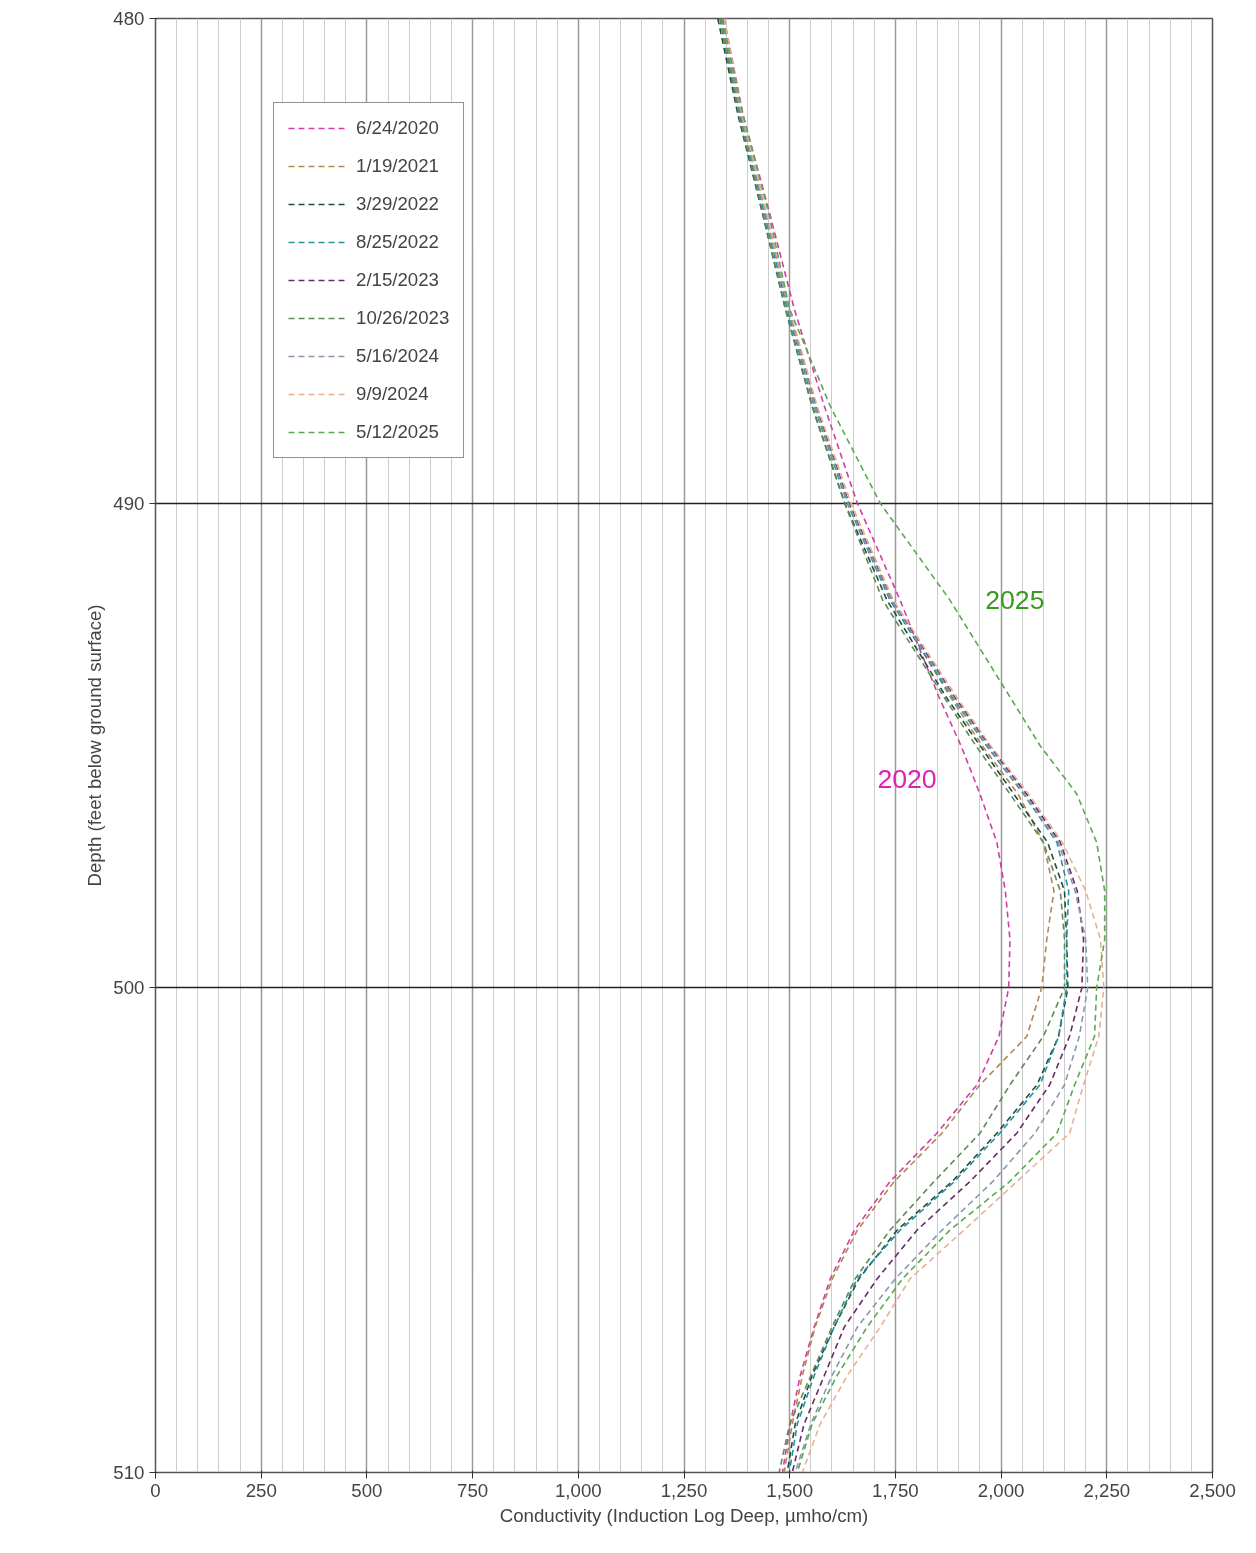  I want to click on x-tick-label: 500, so click(367, 1490).